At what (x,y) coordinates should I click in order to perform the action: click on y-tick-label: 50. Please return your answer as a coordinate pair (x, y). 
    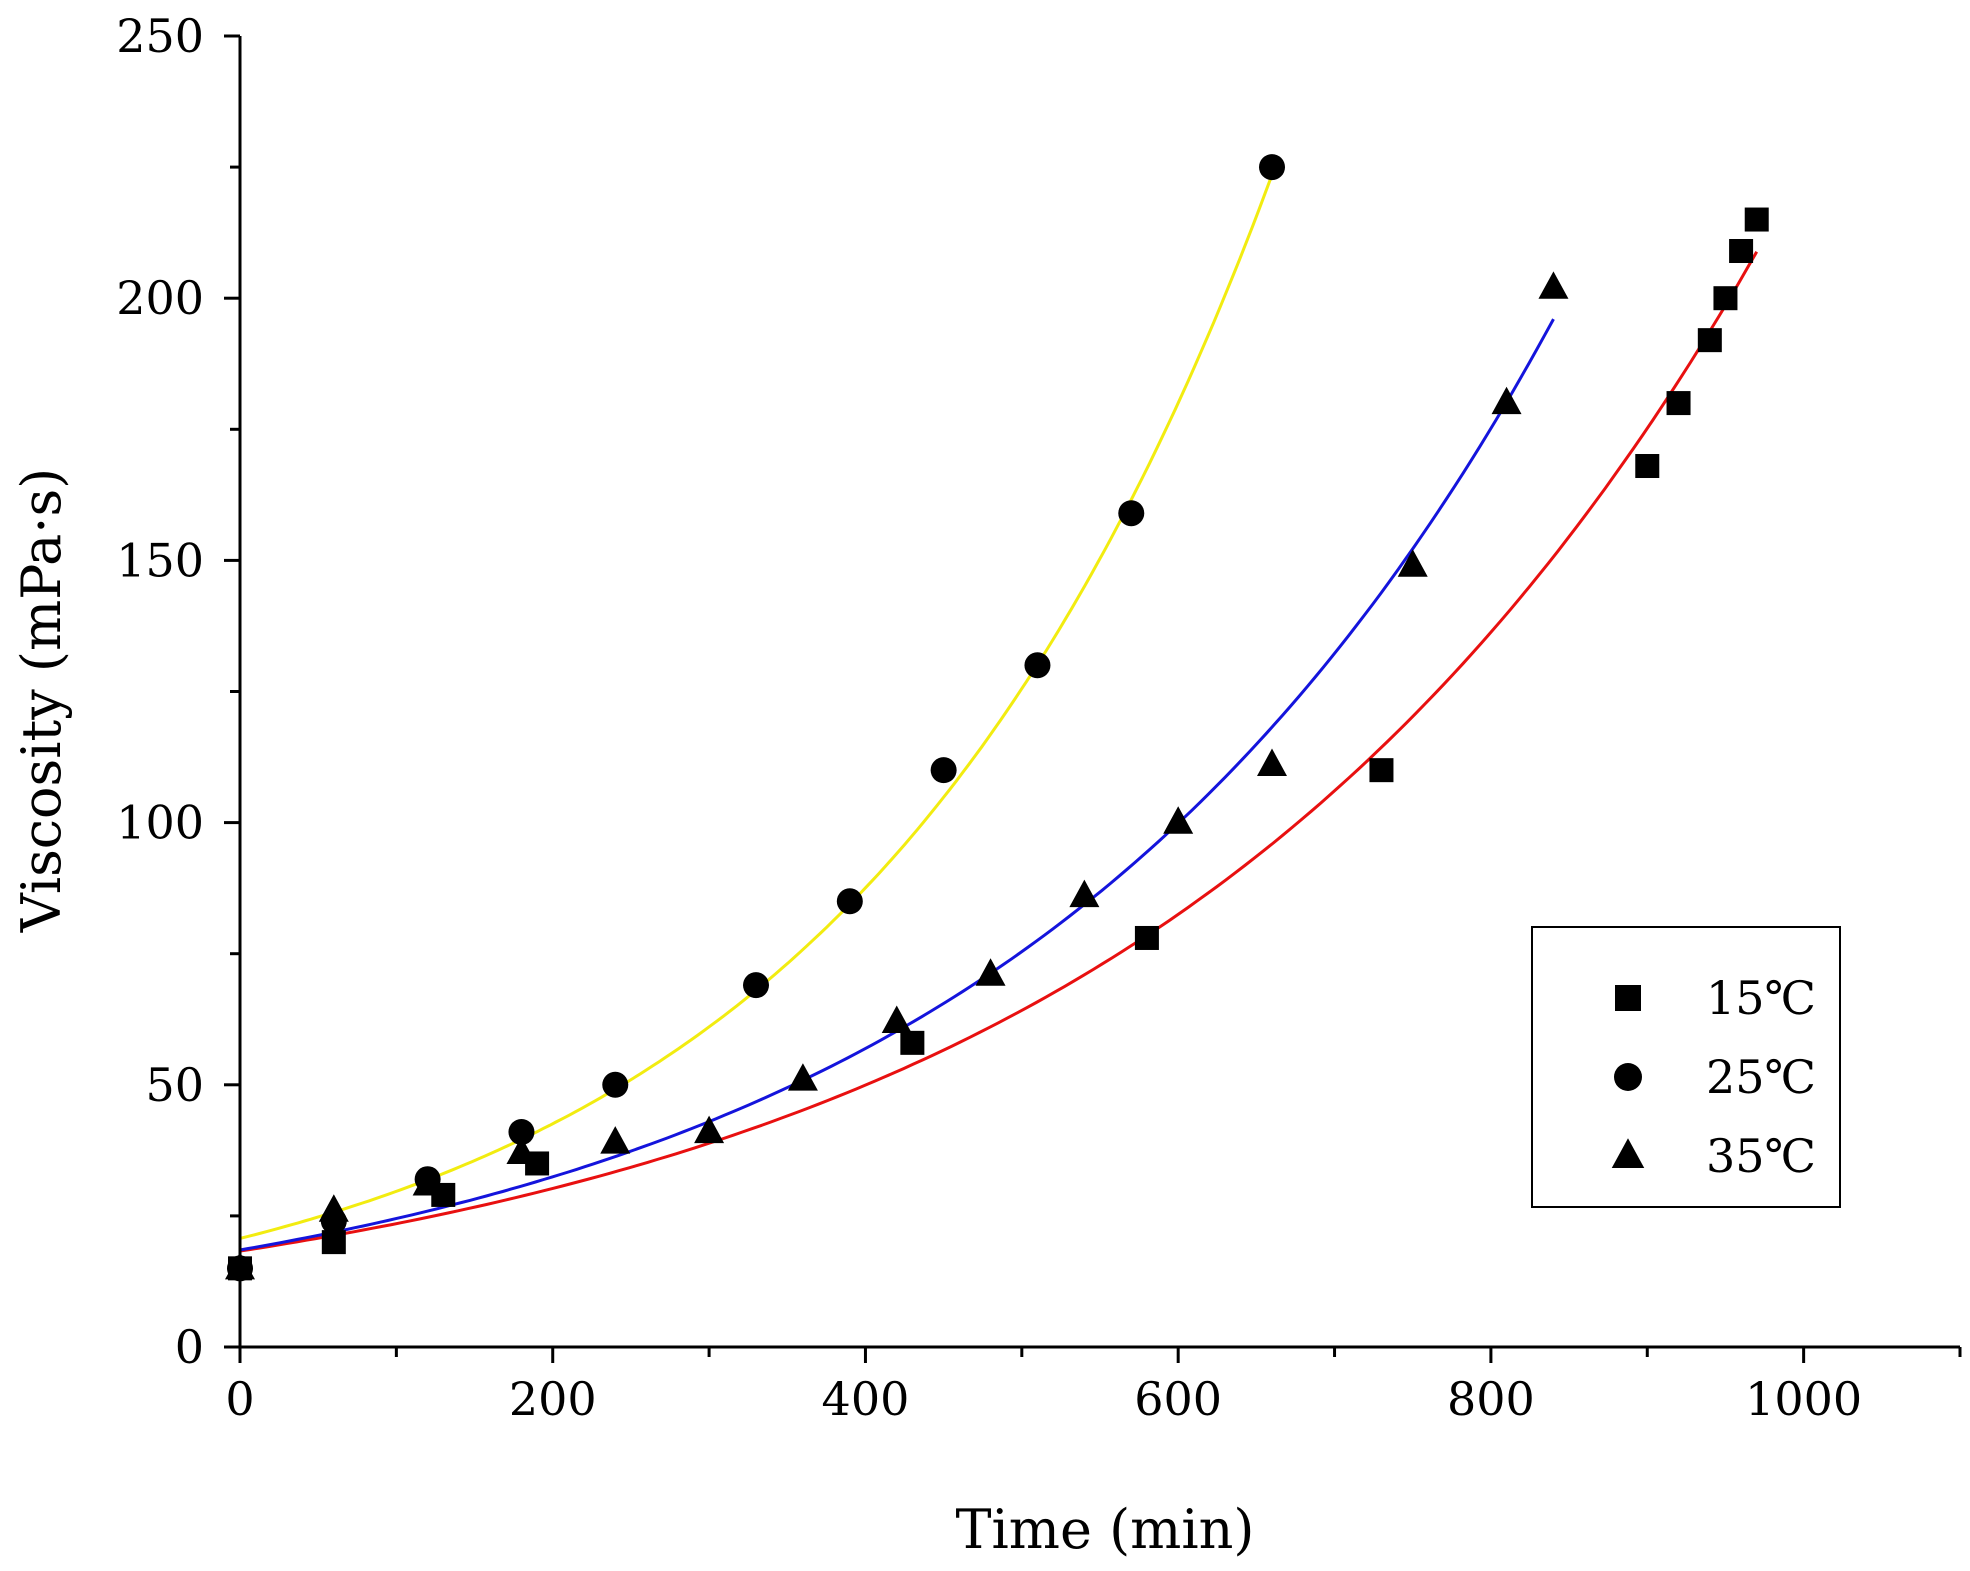
    Looking at the image, I should click on (174, 1085).